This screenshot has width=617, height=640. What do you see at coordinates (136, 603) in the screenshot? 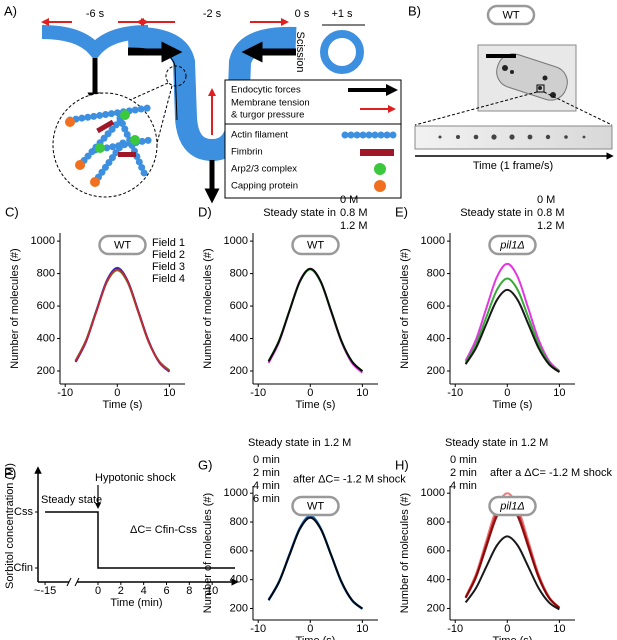
I see `x-axis-title: Time (min)` at bounding box center [136, 603].